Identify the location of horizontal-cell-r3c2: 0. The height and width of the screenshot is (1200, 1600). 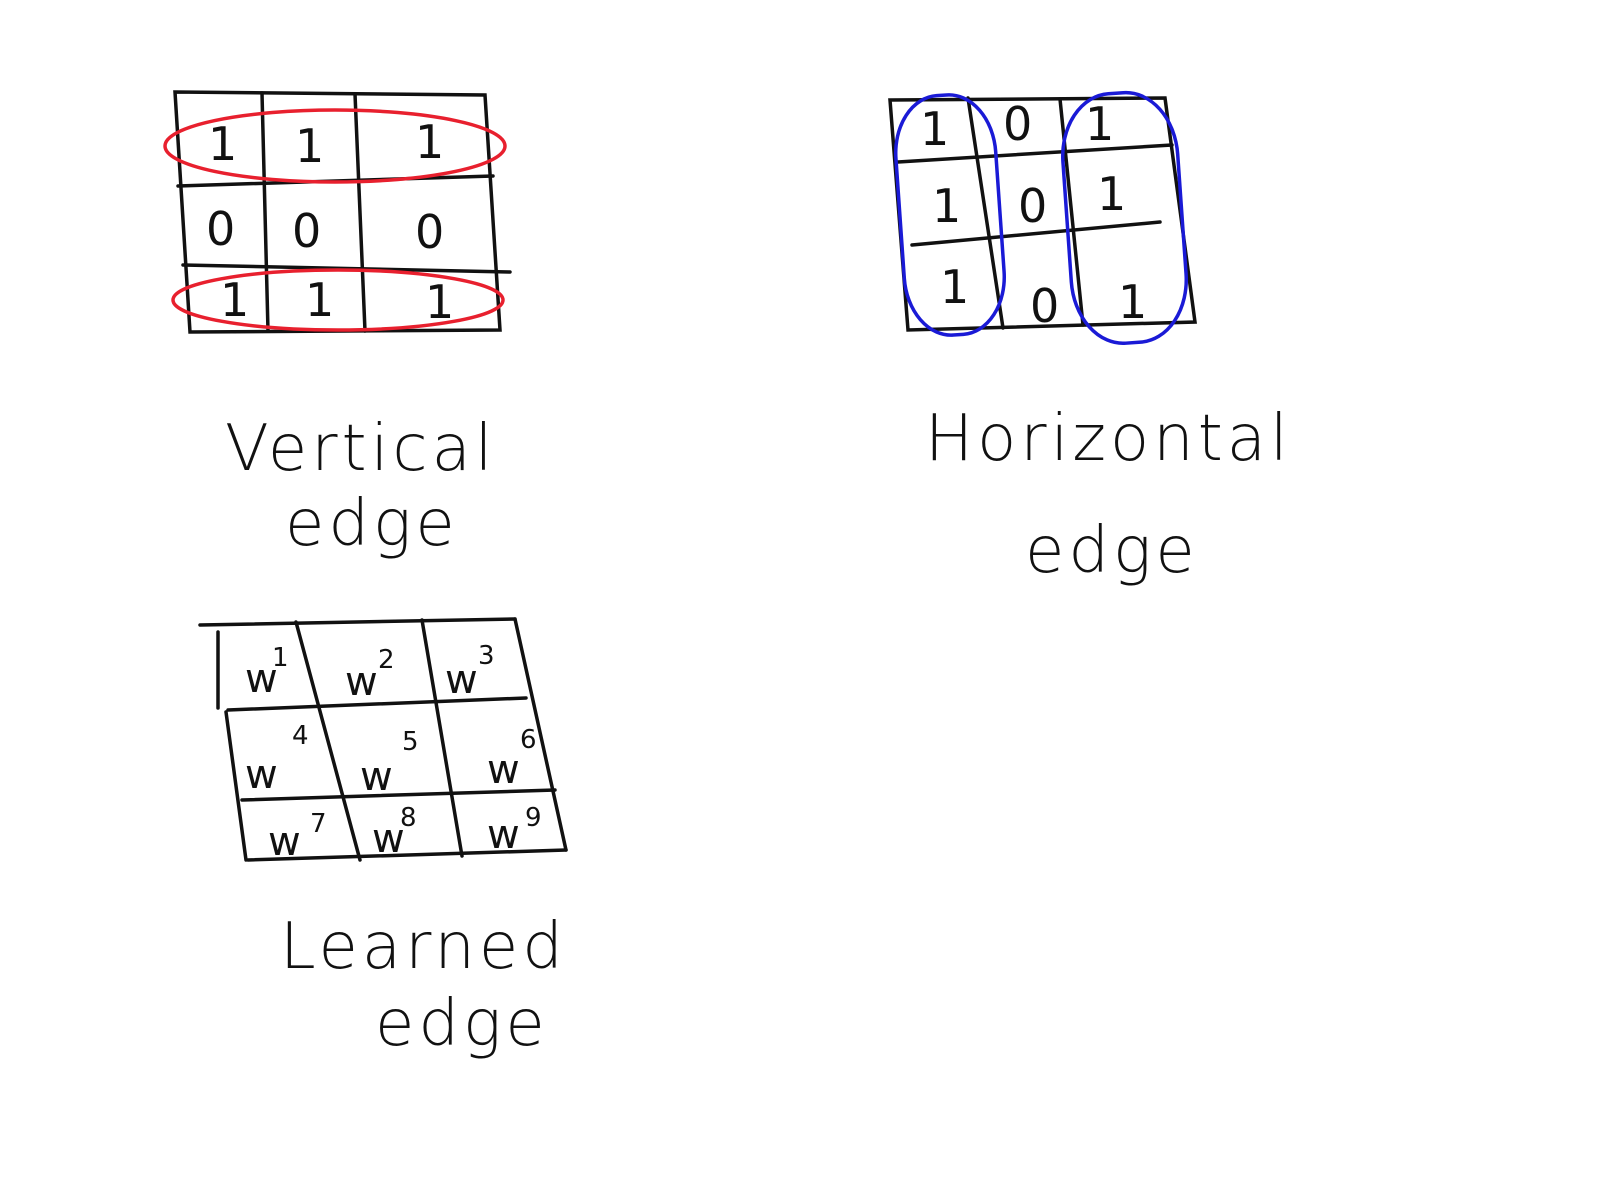
(1044, 306).